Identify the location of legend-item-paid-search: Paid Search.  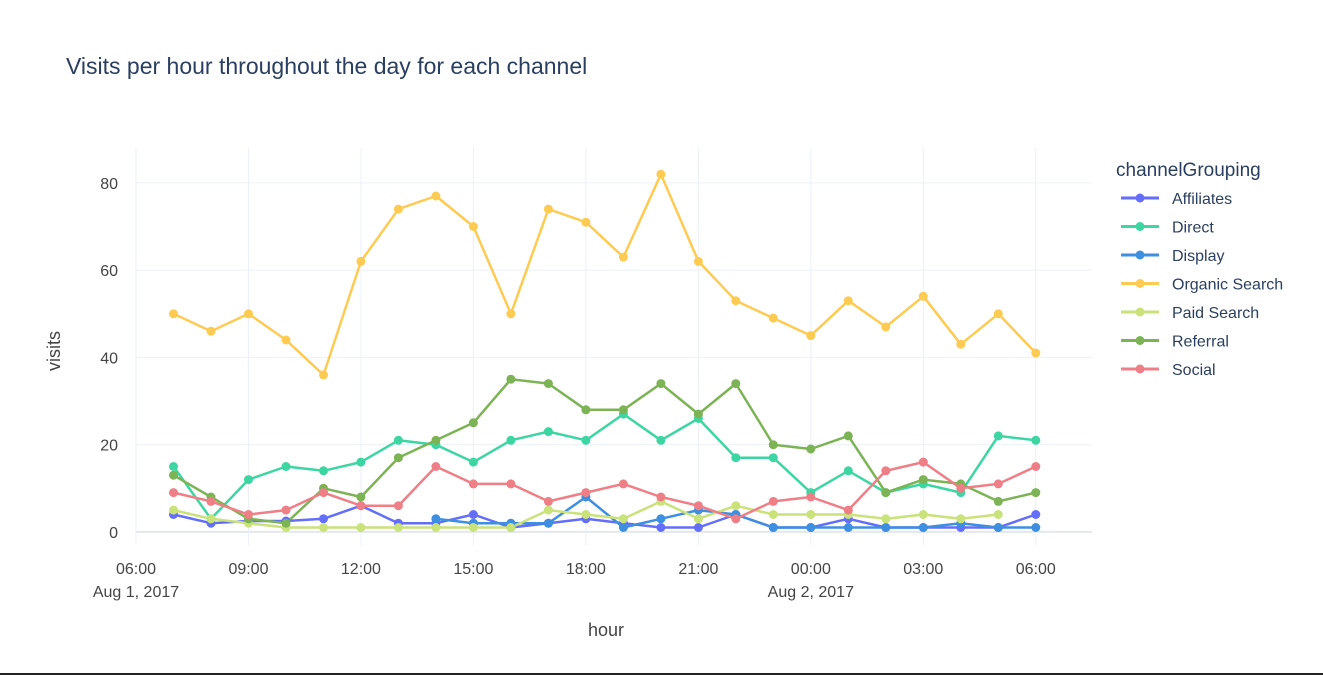
(1190, 313).